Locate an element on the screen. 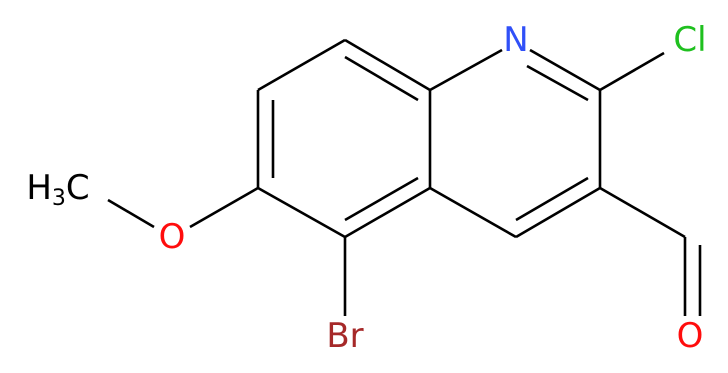  subscript: 3 is located at coordinates (59, 198).